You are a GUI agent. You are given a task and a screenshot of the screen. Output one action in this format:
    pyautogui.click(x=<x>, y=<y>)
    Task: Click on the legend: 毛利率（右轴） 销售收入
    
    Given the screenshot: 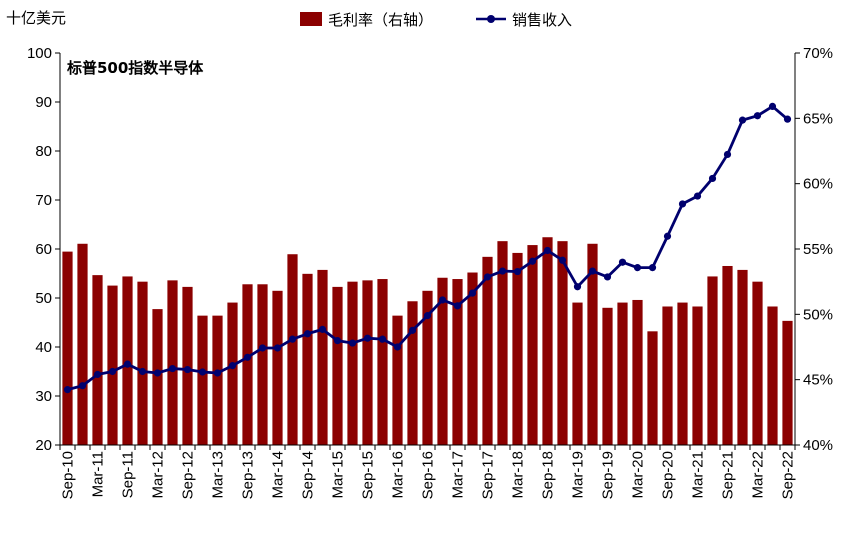 What is the action you would take?
    pyautogui.click(x=436, y=20)
    